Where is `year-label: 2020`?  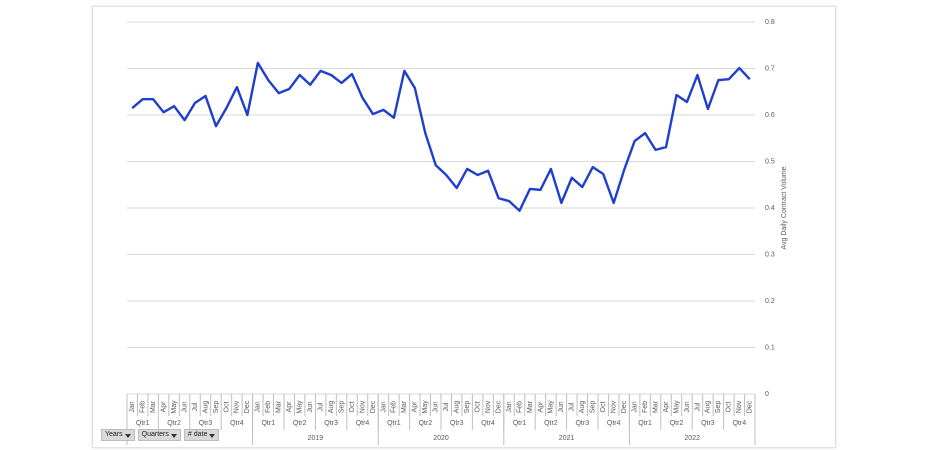
year-label: 2020 is located at coordinates (441, 438).